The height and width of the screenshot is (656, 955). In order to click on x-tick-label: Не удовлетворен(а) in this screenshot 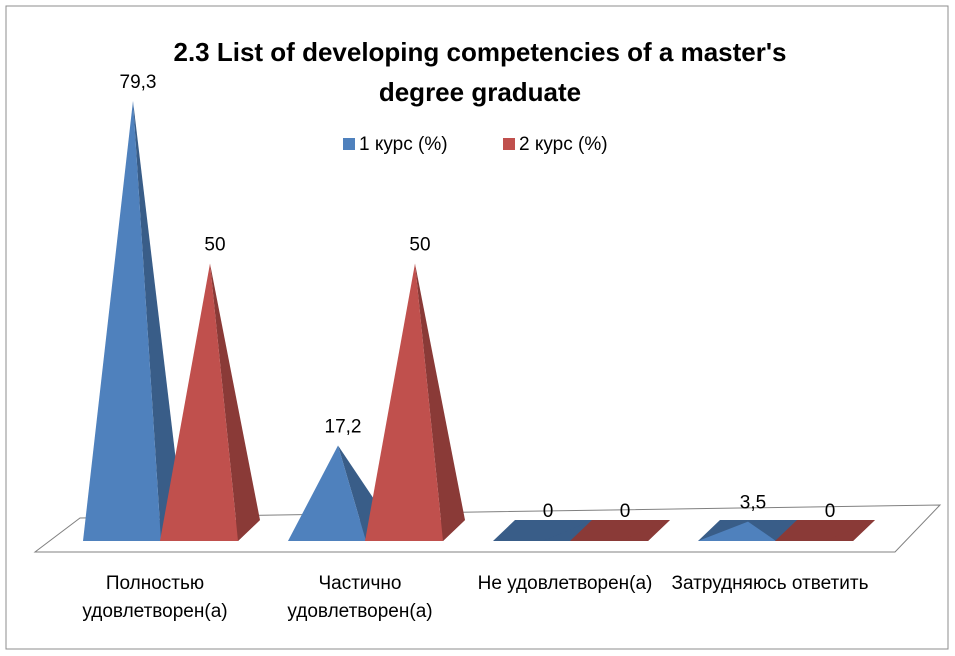, I will do `click(565, 583)`.